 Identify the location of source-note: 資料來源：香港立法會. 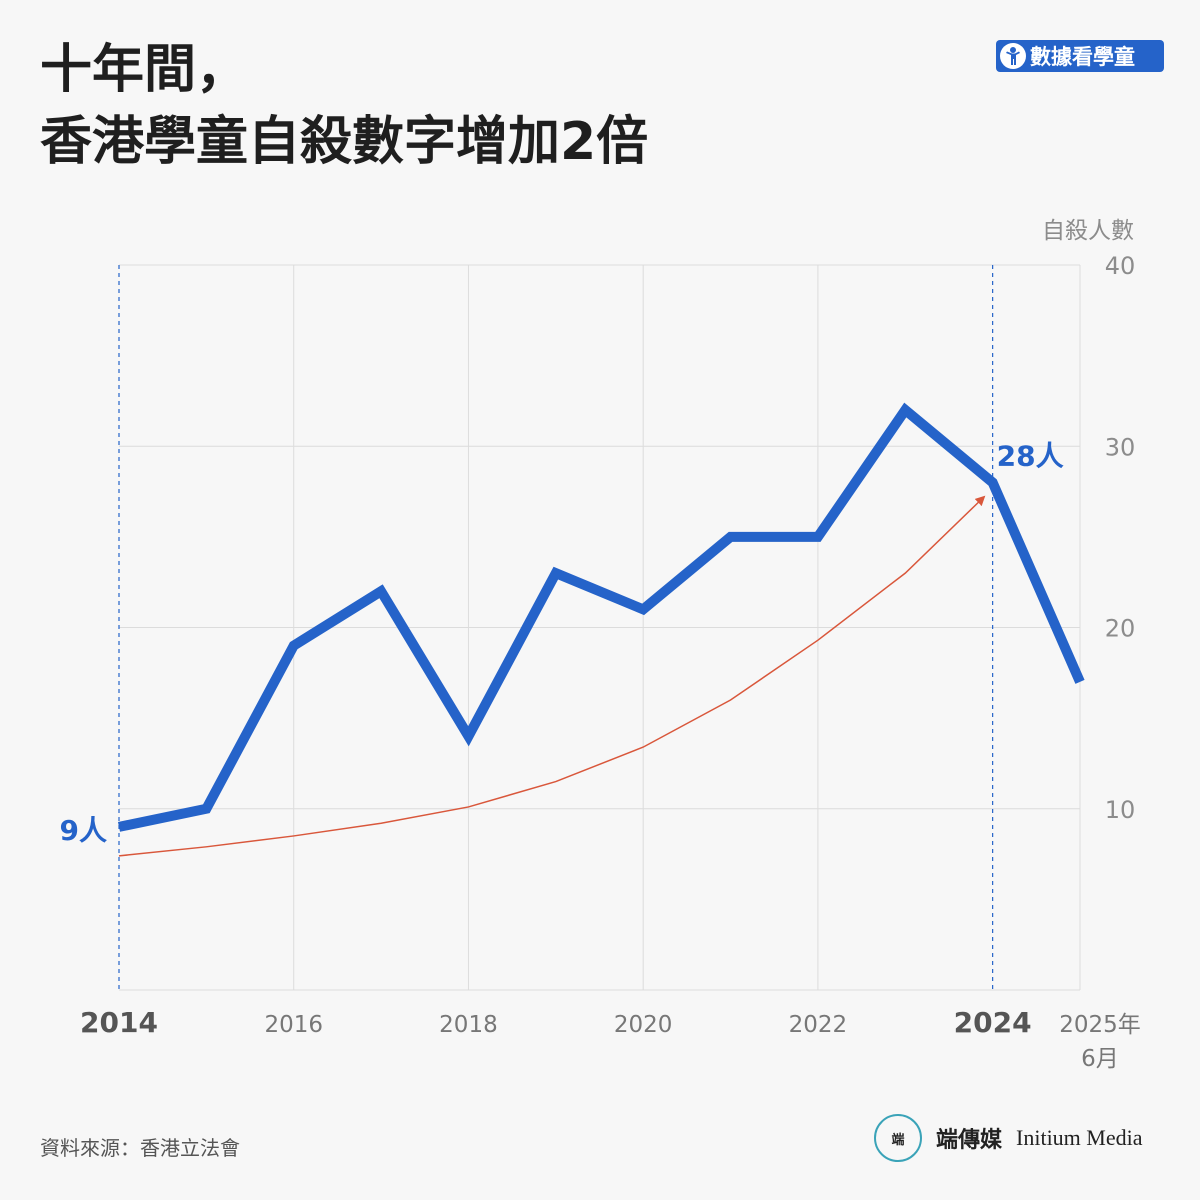
(140, 1148).